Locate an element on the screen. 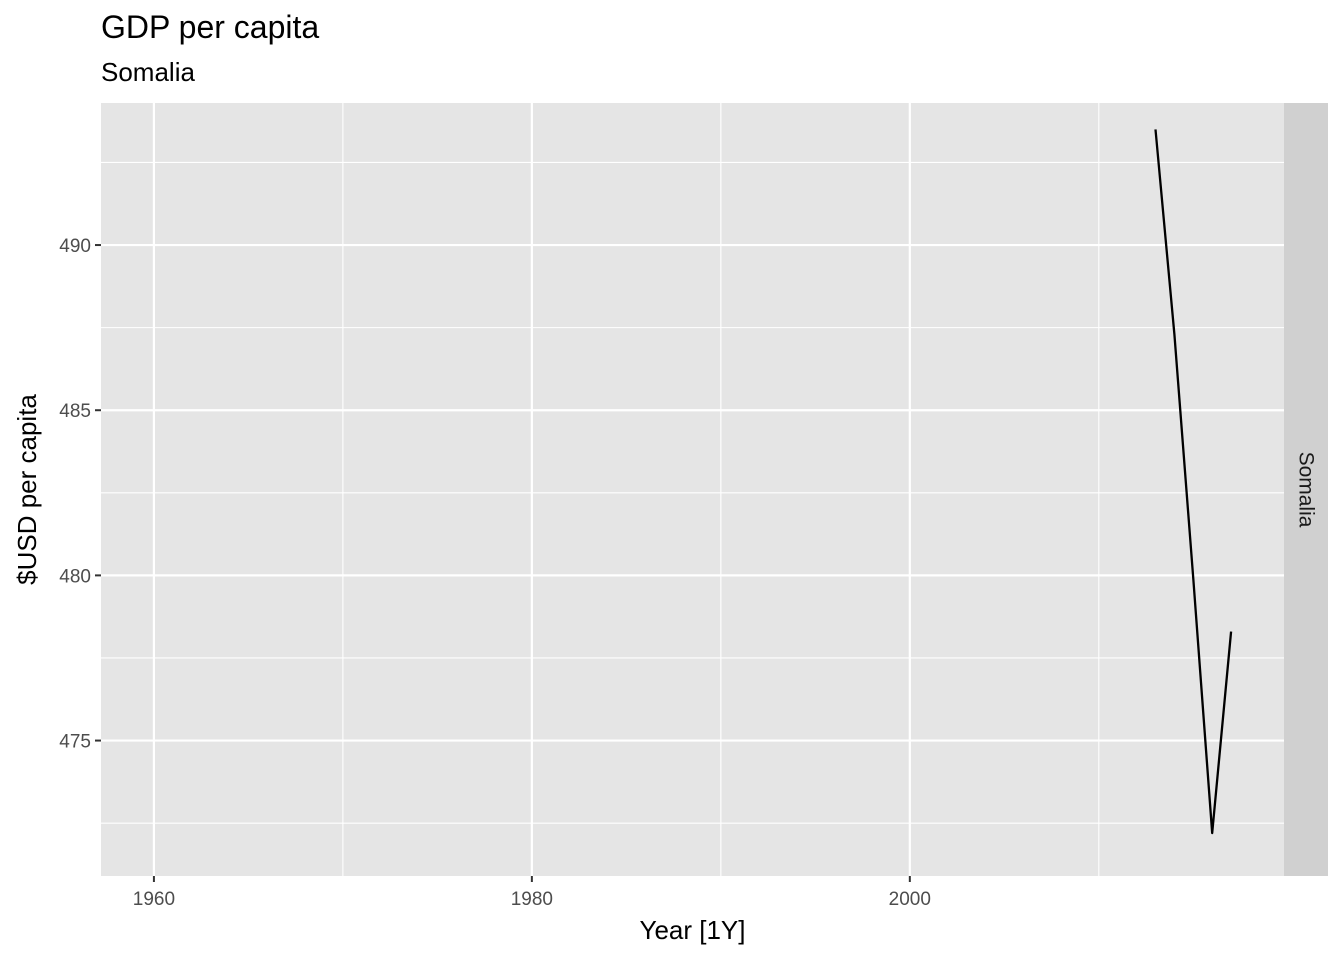 The height and width of the screenshot is (960, 1344). x-tick-label: 1980 is located at coordinates (532, 899).